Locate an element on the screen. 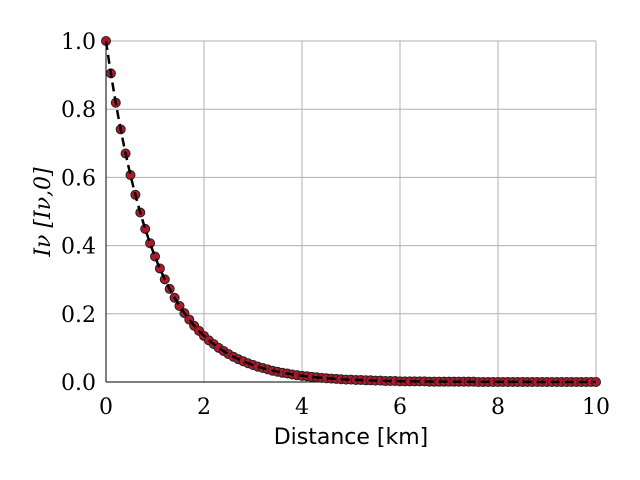 This screenshot has height=480, width=640. y-tick-label: 1.0 is located at coordinates (78, 42).